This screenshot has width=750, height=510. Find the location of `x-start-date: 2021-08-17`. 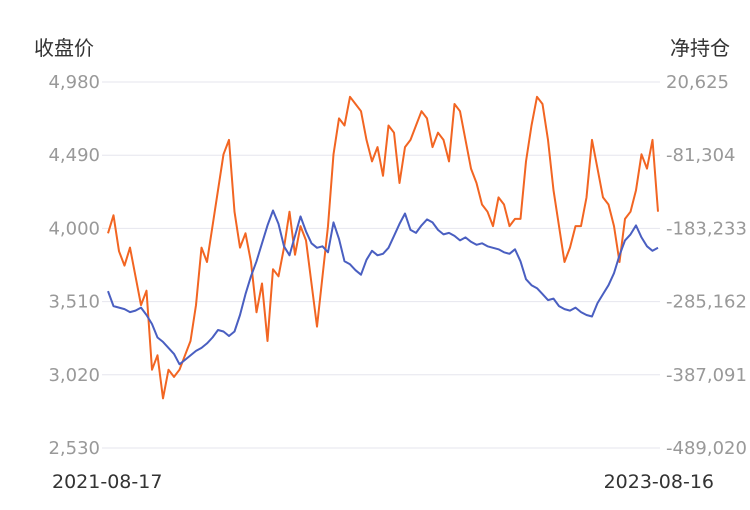

x-start-date: 2021-08-17 is located at coordinates (107, 482).